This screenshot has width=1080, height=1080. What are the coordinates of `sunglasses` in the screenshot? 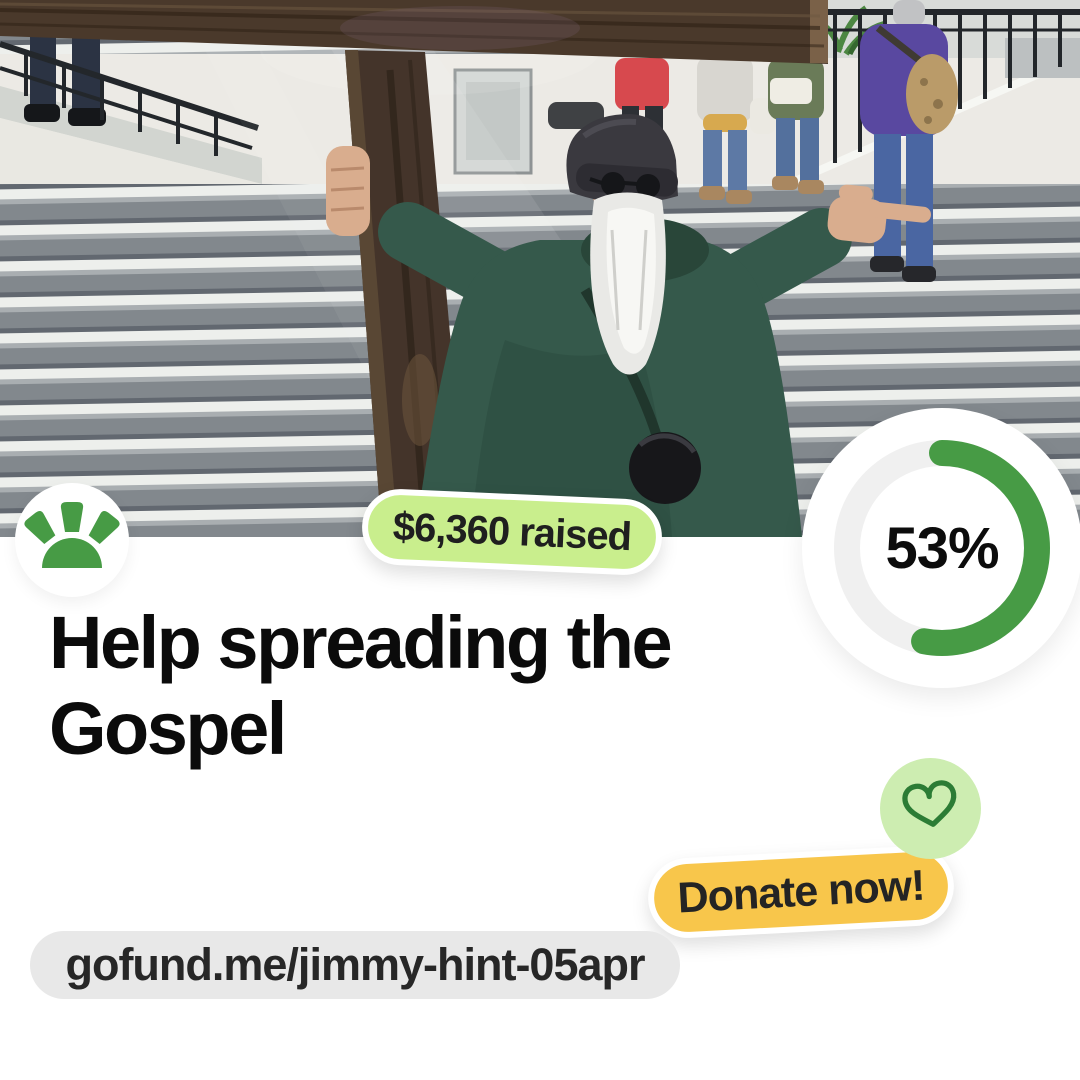 It's located at (624, 185).